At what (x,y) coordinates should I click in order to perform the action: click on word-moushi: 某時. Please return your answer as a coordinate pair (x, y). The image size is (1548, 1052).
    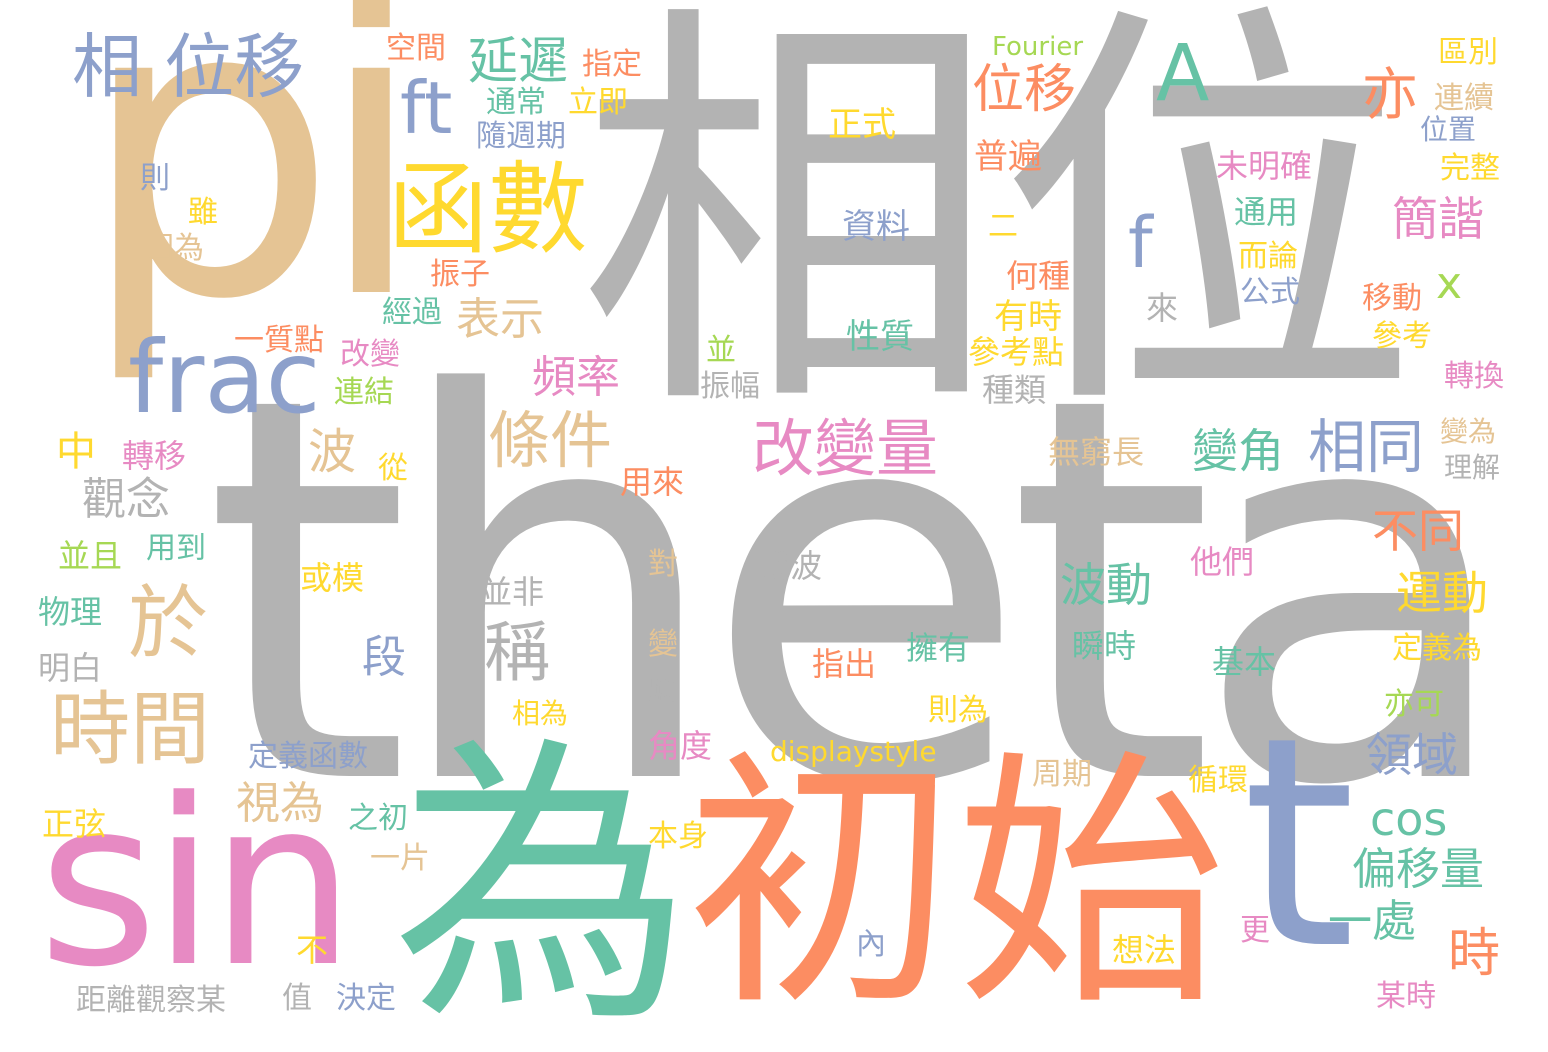
    Looking at the image, I should click on (1406, 996).